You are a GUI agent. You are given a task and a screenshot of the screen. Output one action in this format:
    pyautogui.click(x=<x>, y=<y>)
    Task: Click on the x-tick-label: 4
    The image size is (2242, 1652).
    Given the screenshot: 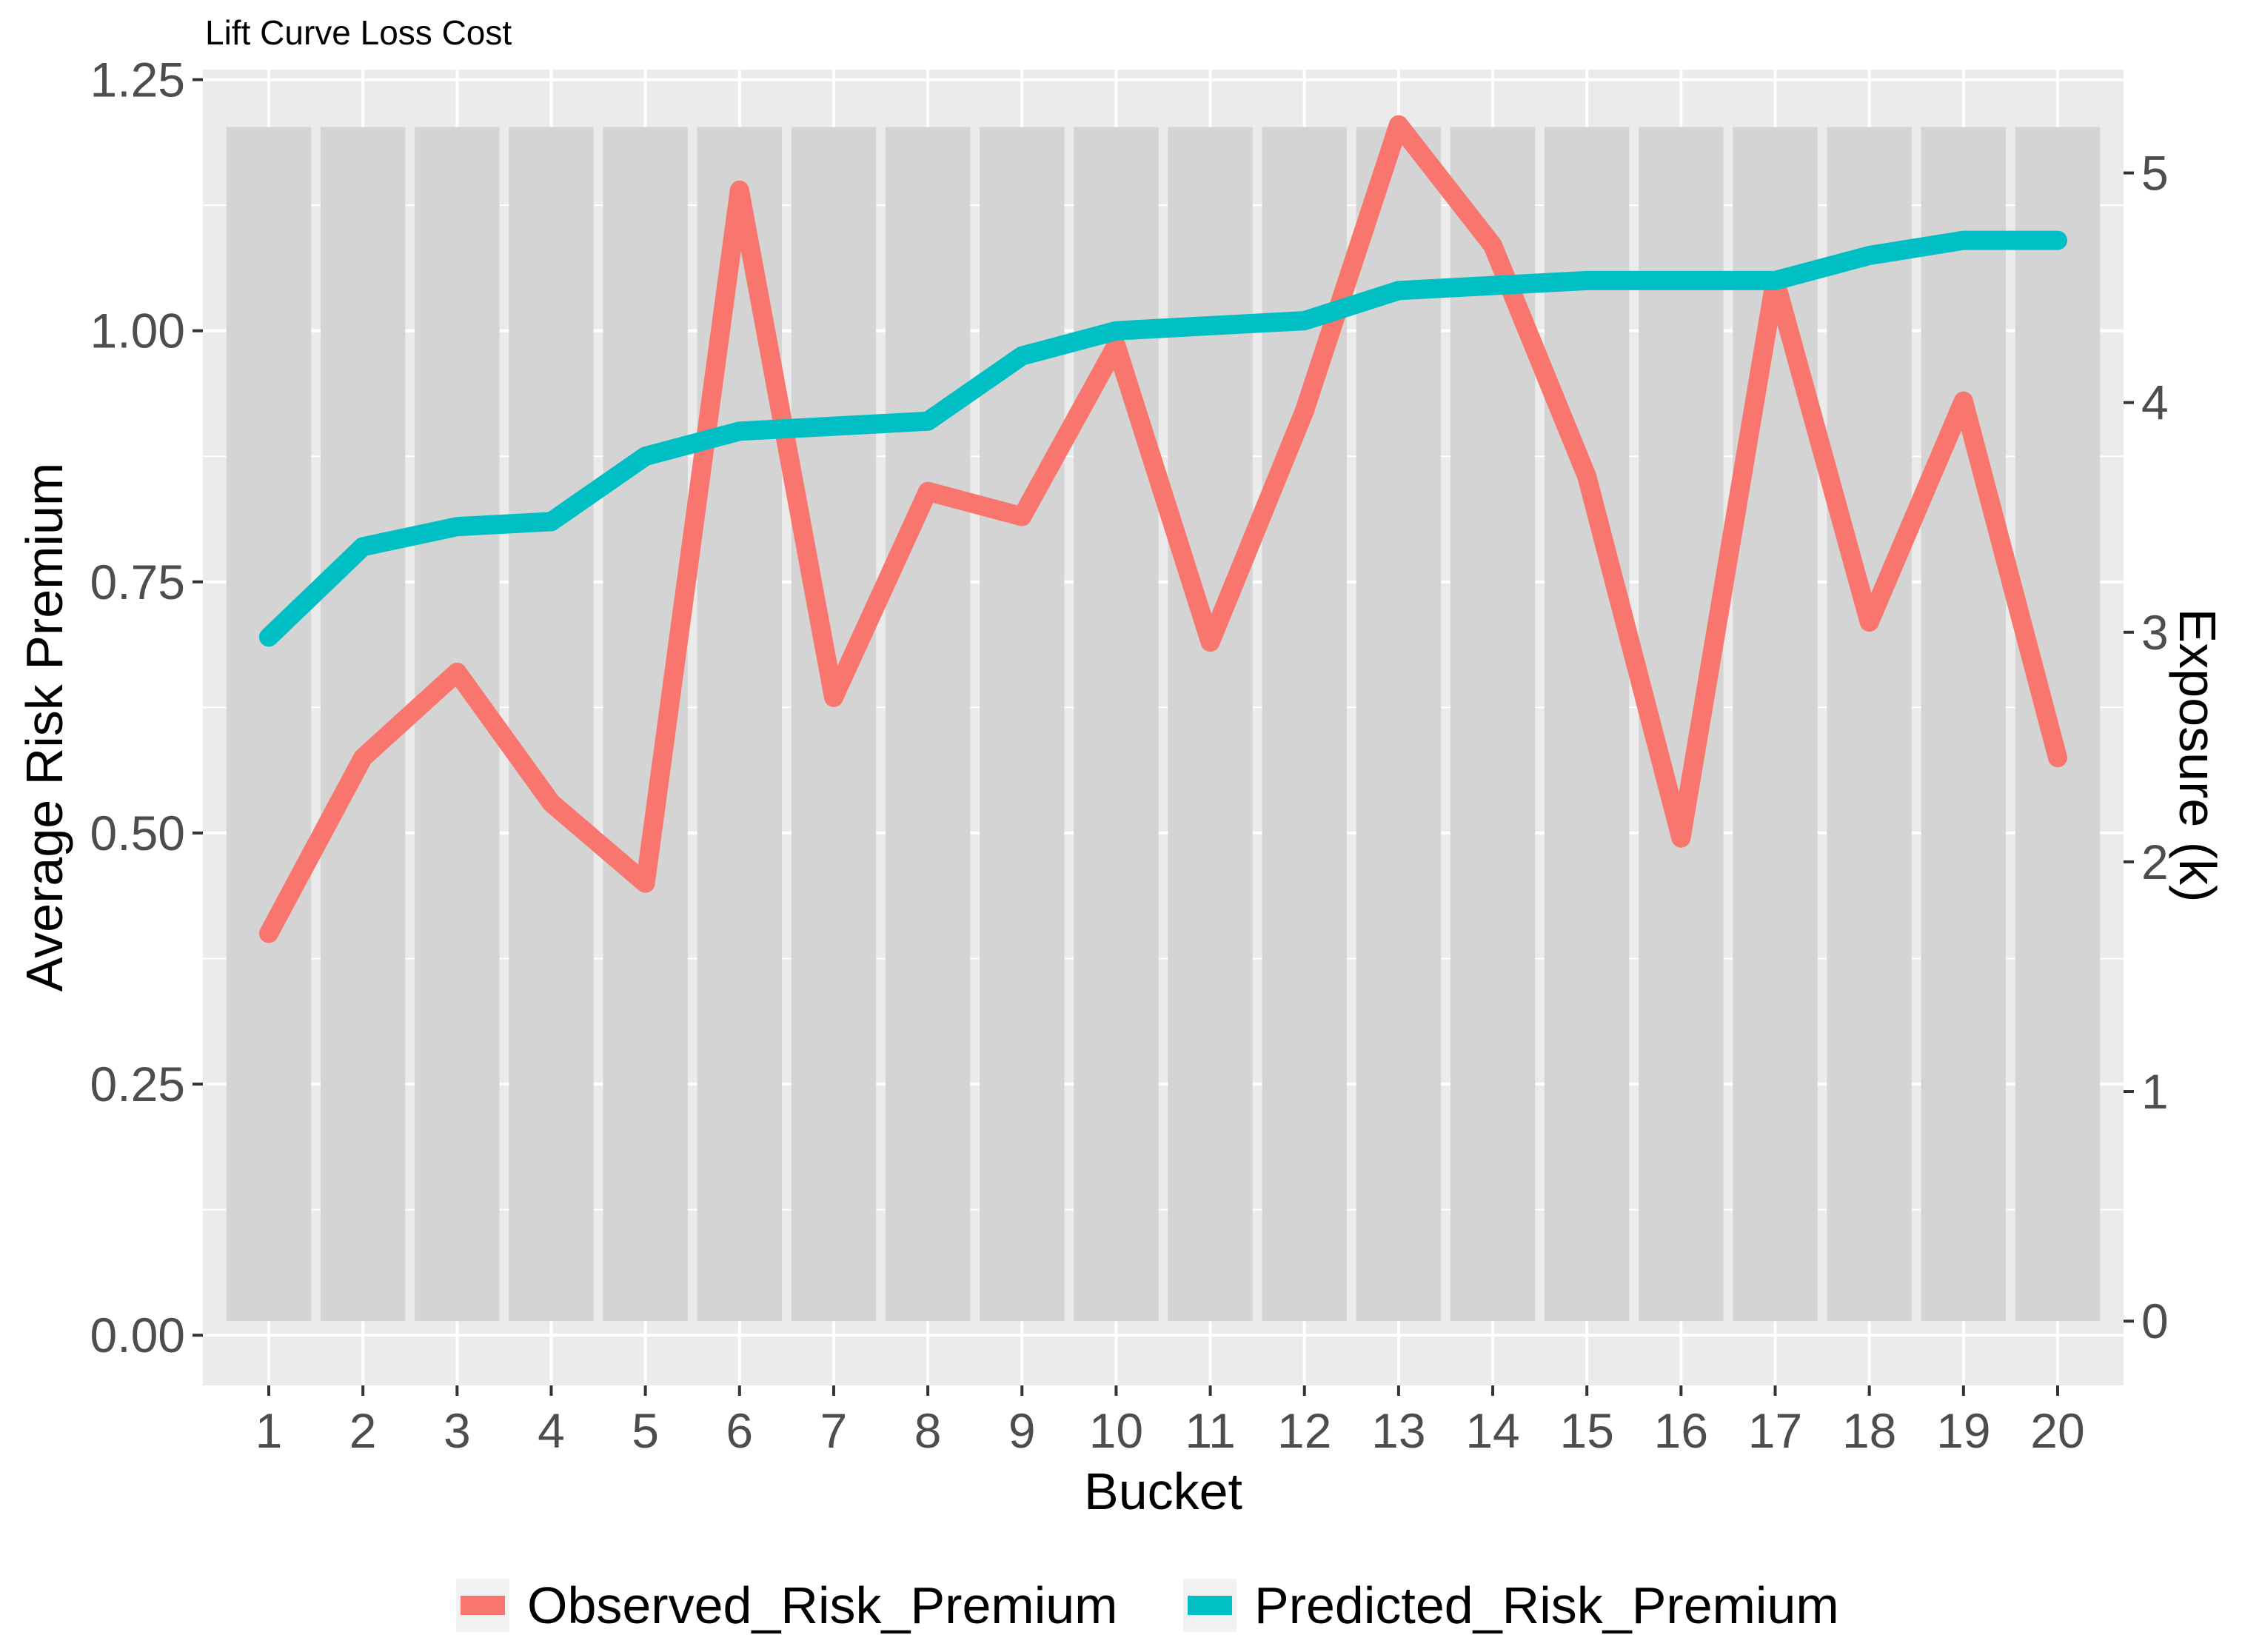 What is the action you would take?
    pyautogui.click(x=551, y=1430)
    